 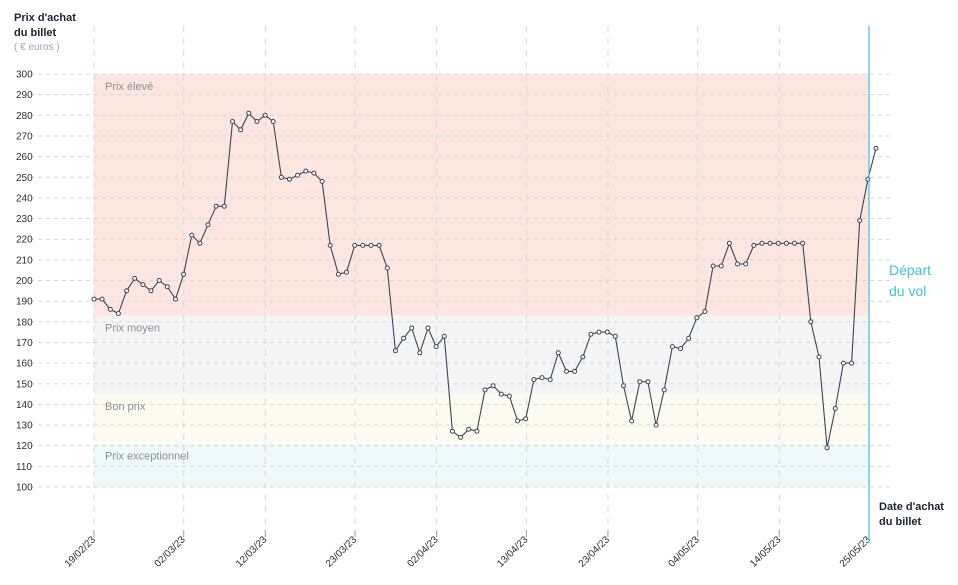 I want to click on zone-label-0: Prix élevé, so click(x=129, y=87).